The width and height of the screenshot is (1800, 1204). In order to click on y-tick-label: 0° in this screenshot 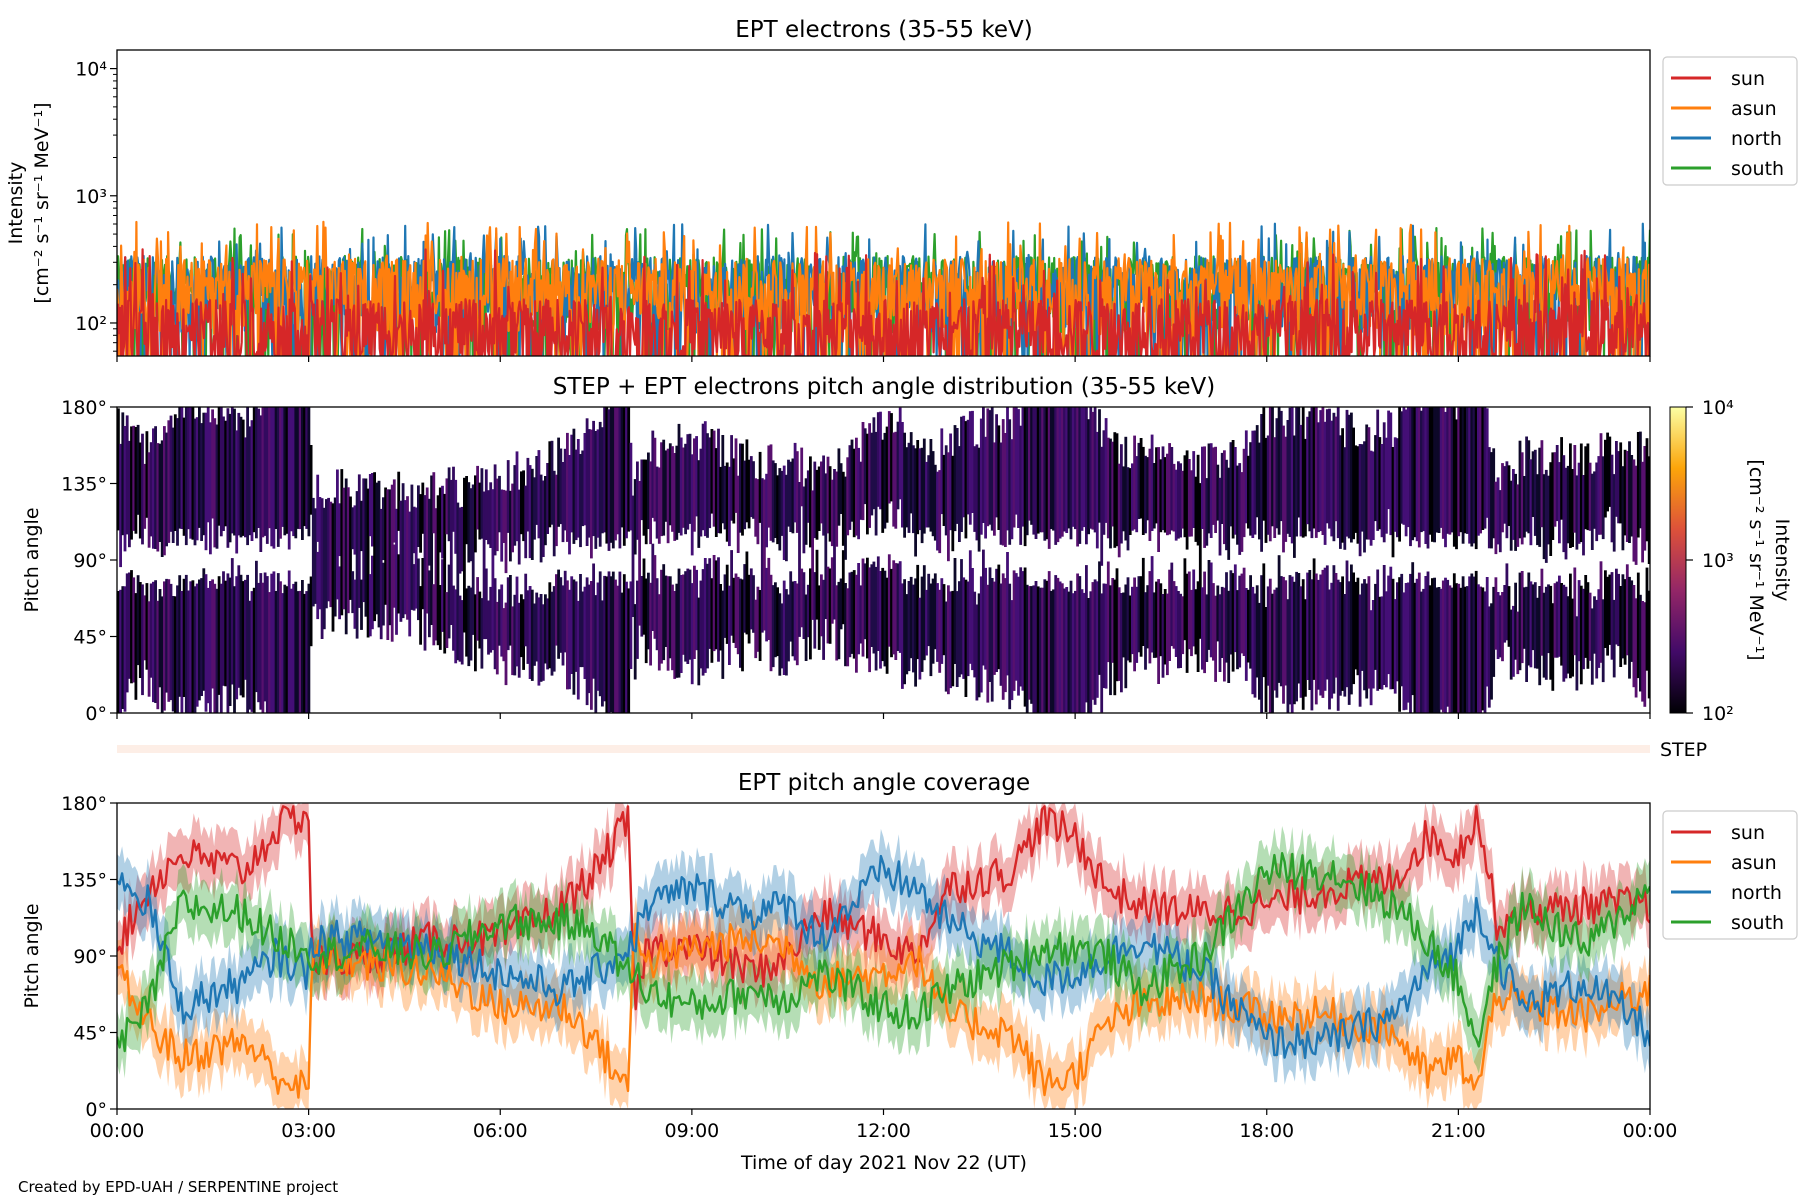, I will do `click(96, 1110)`.